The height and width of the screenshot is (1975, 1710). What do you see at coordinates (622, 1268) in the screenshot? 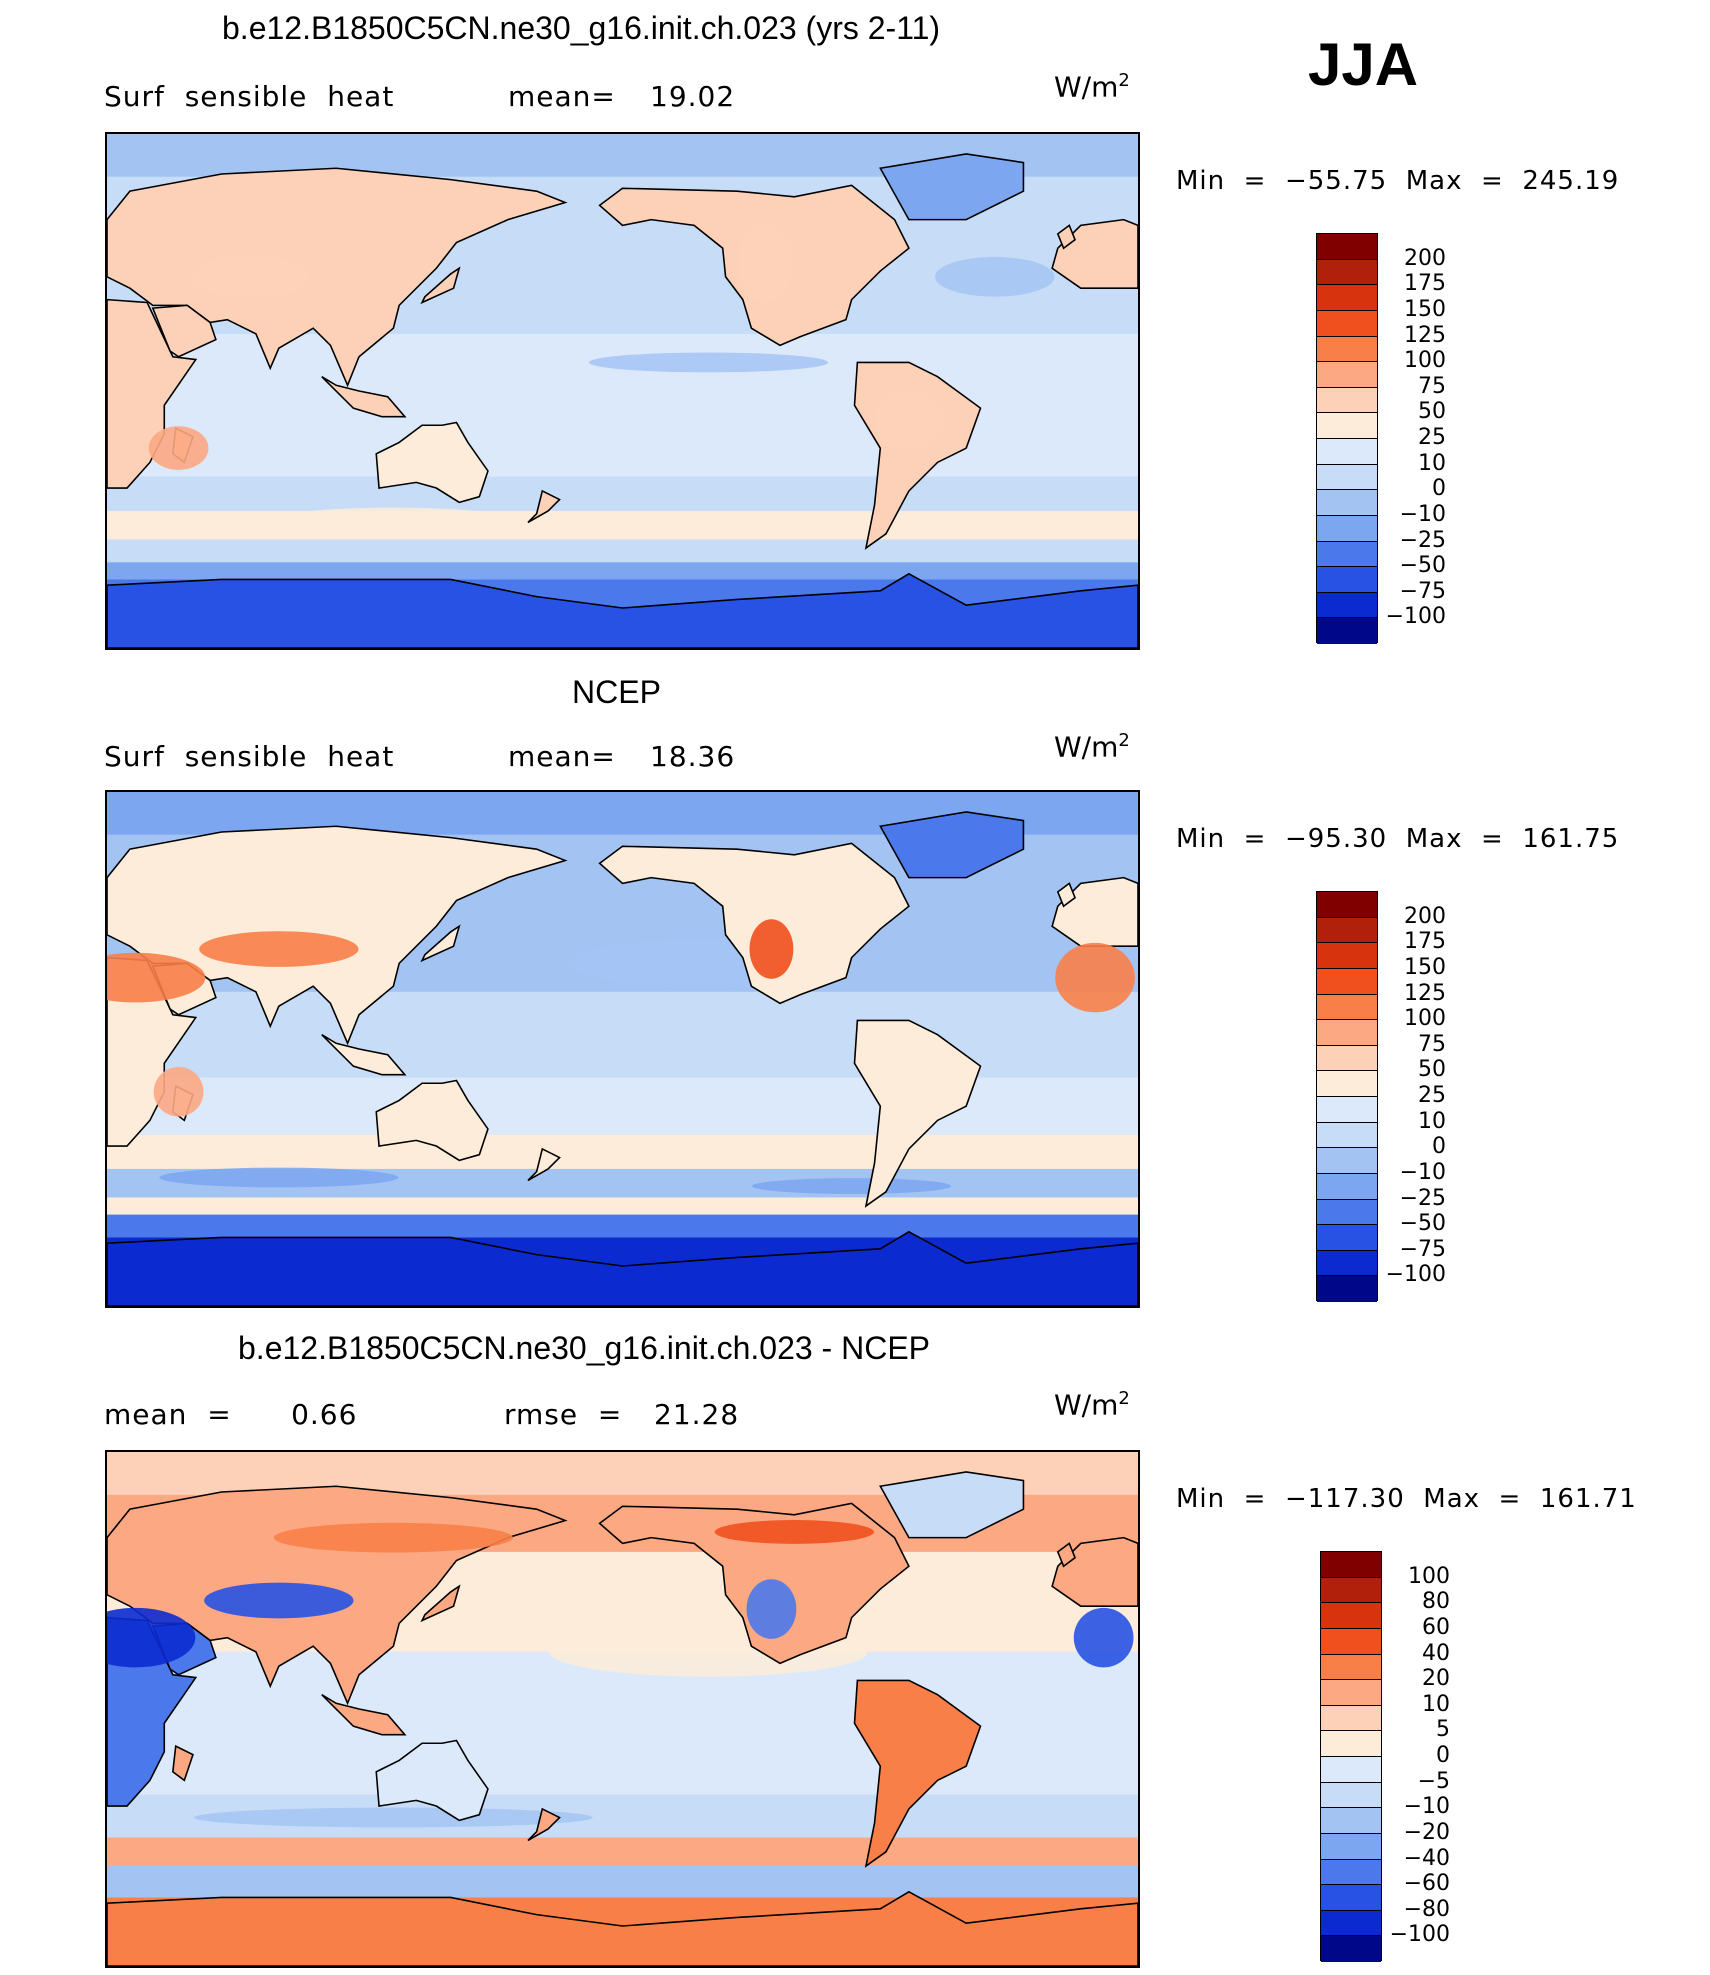
I see `coastline-antarctica` at bounding box center [622, 1268].